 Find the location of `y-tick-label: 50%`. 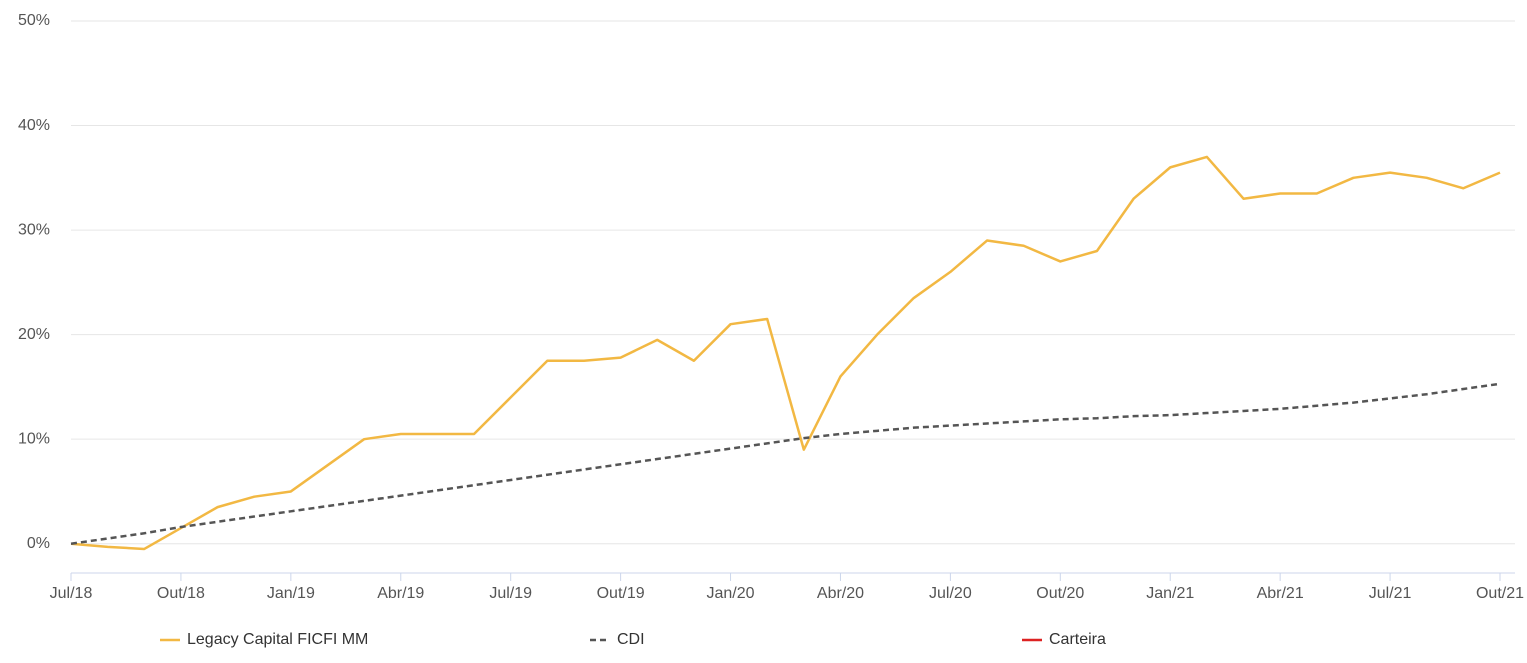

y-tick-label: 50% is located at coordinates (34, 20).